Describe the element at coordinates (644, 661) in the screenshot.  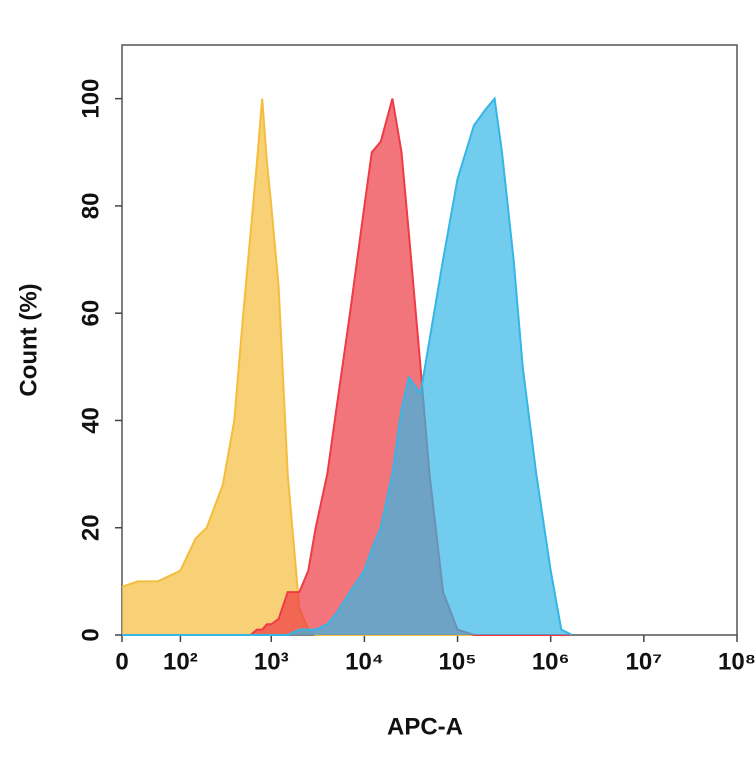
I see `x-tick-label: 10⁷` at that location.